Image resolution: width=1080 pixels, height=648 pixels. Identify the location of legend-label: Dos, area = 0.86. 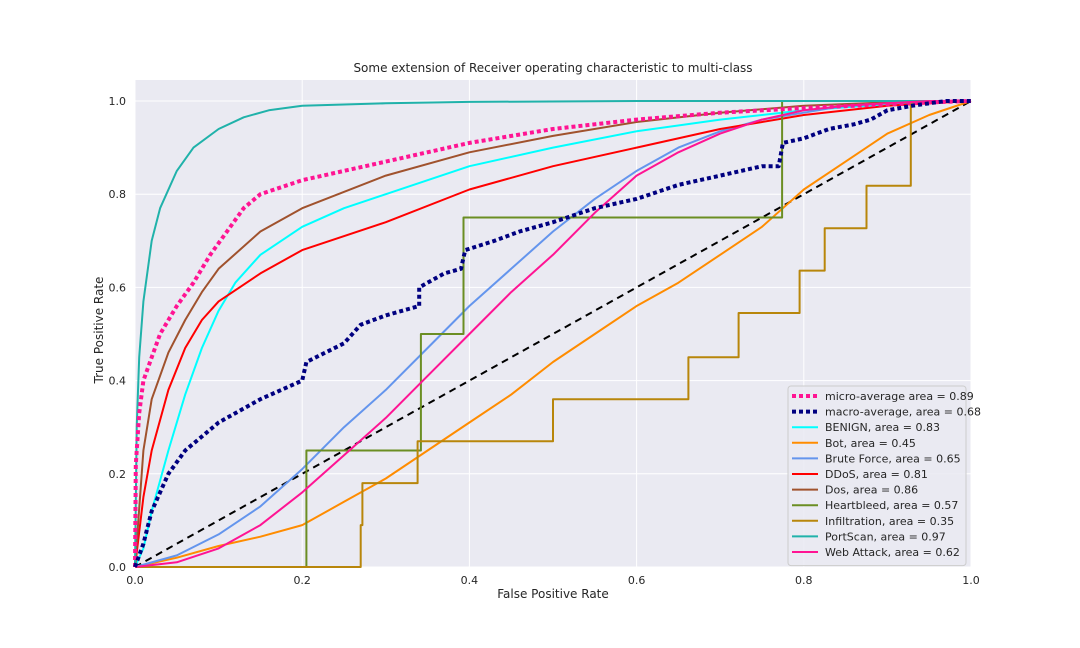
(871, 490).